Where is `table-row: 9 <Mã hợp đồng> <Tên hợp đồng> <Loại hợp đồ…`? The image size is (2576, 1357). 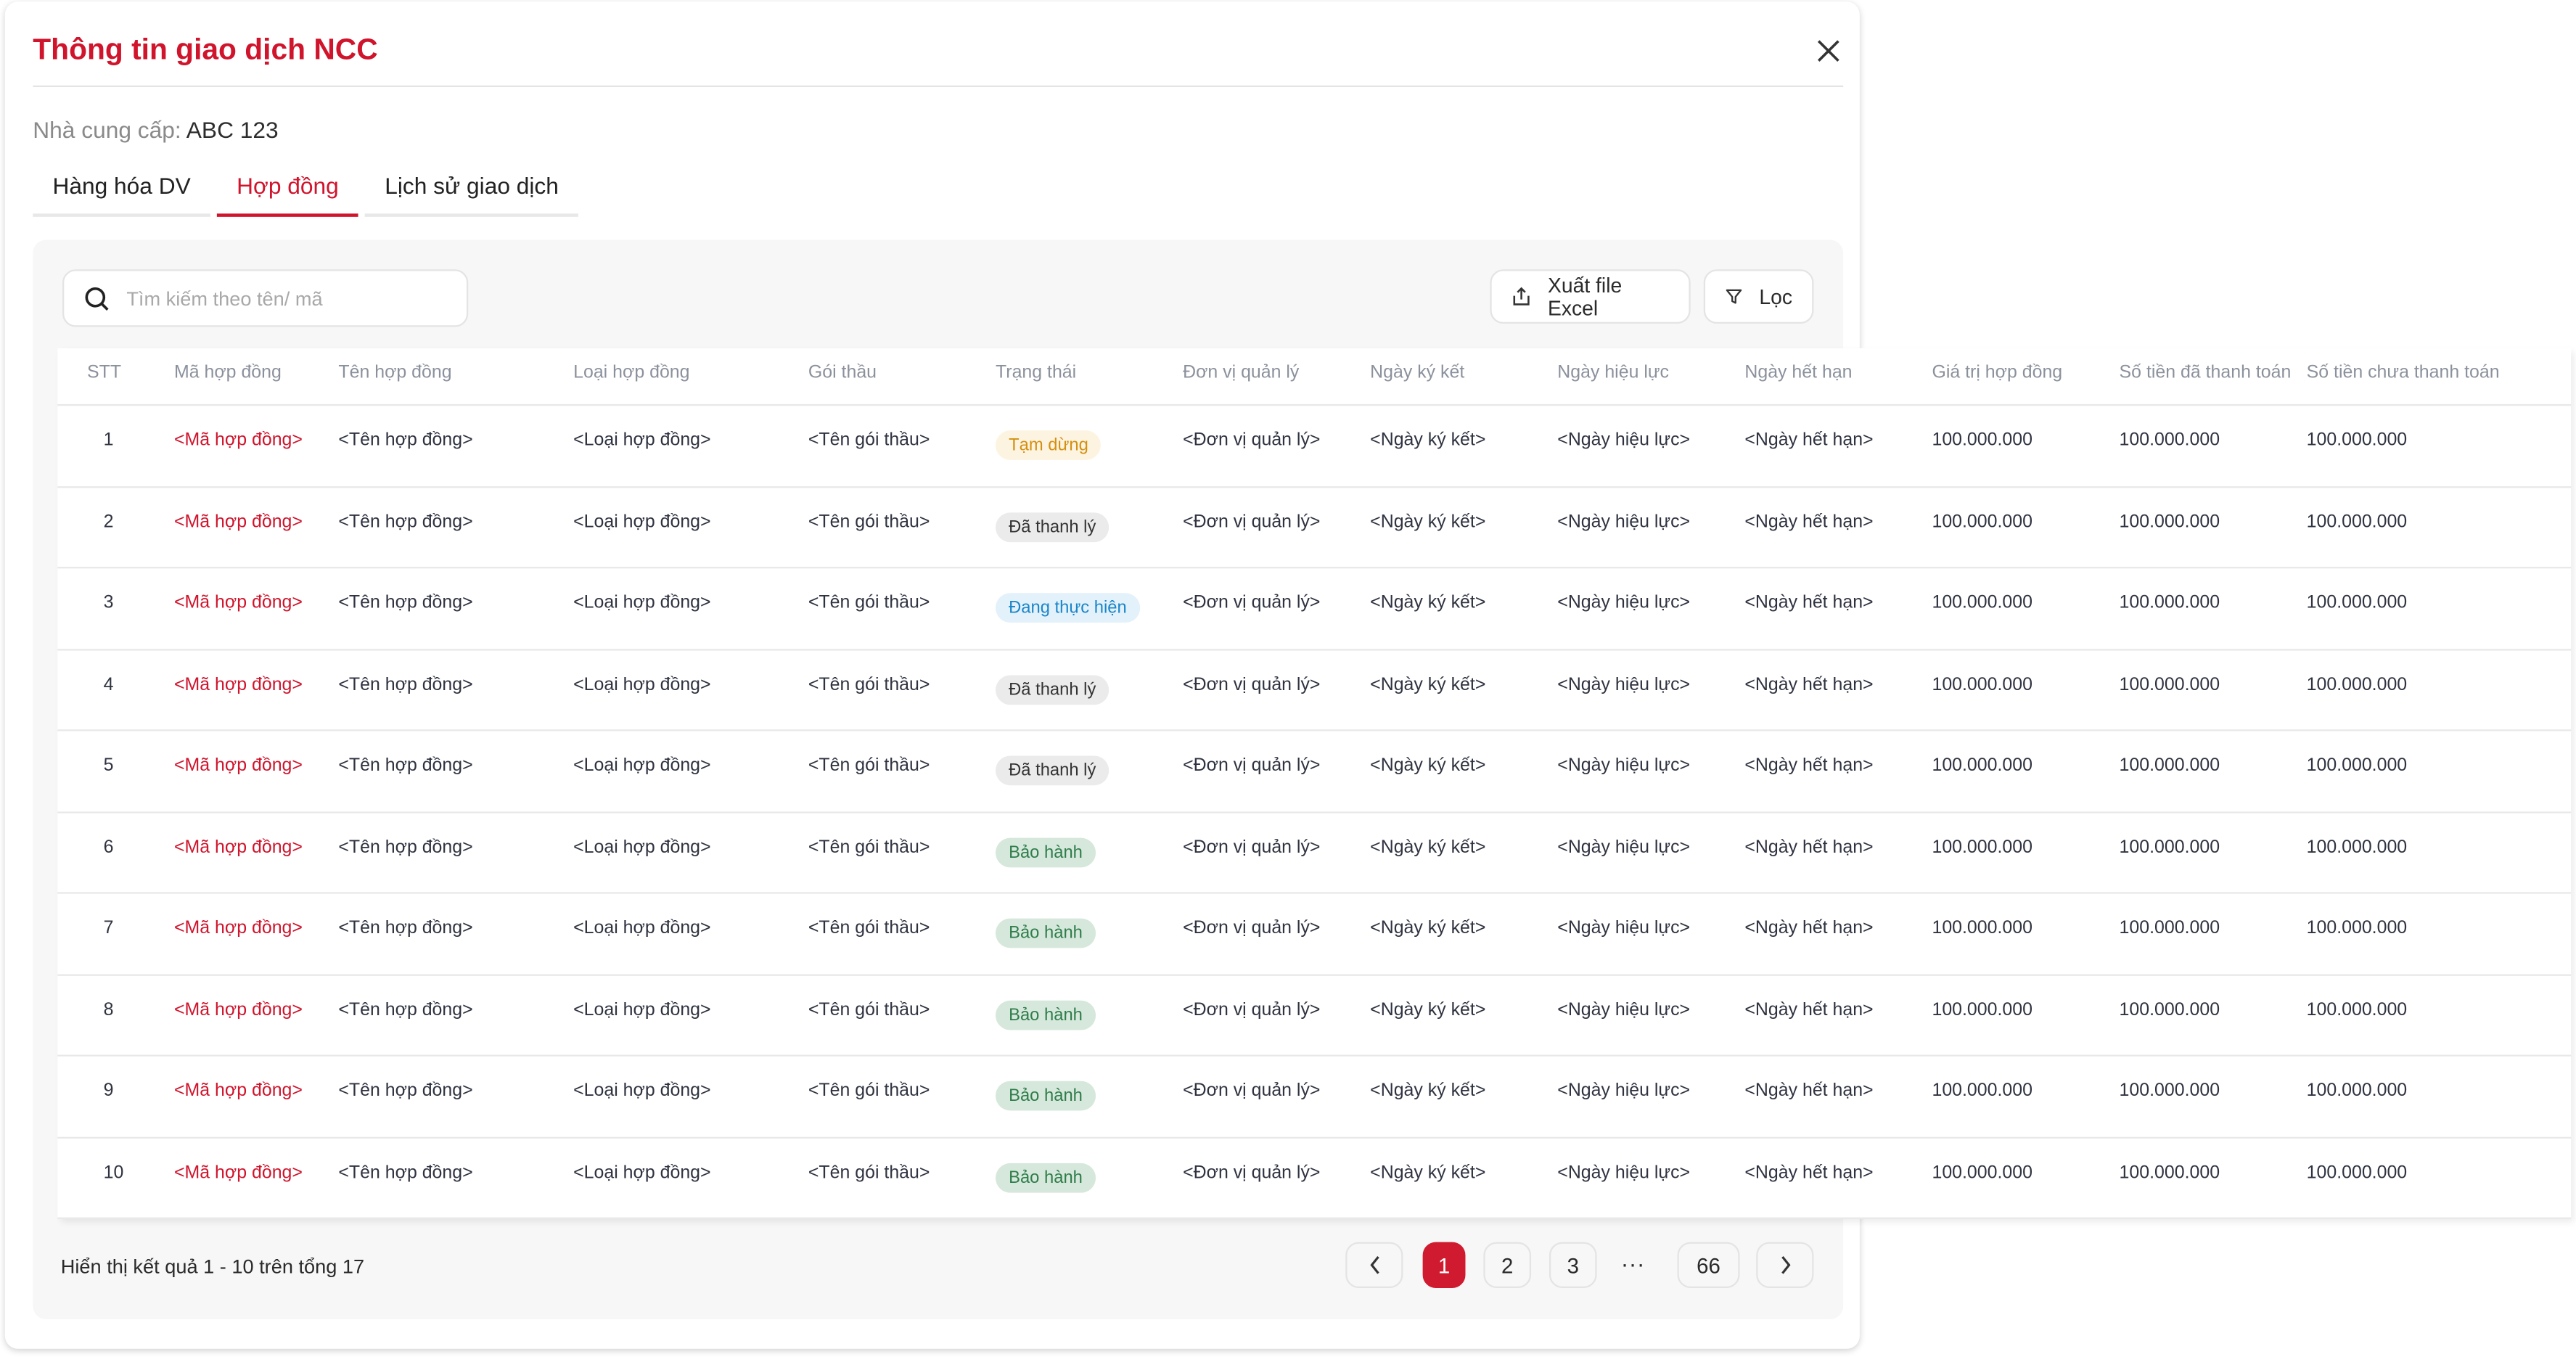
table-row: 9 <Mã hợp đồng> <Tên hợp đồng> <Loại hợp đồ… is located at coordinates (1314, 1098).